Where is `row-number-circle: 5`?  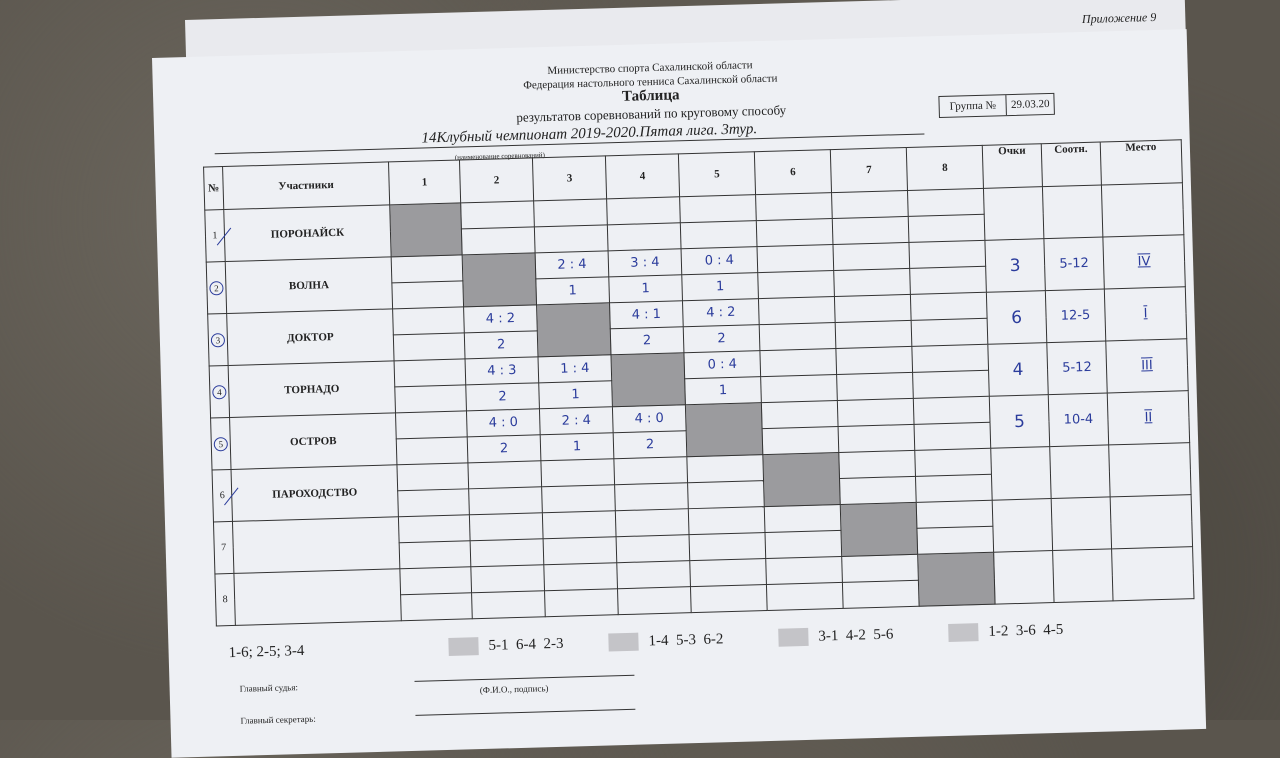
row-number-circle: 5 is located at coordinates (220, 443).